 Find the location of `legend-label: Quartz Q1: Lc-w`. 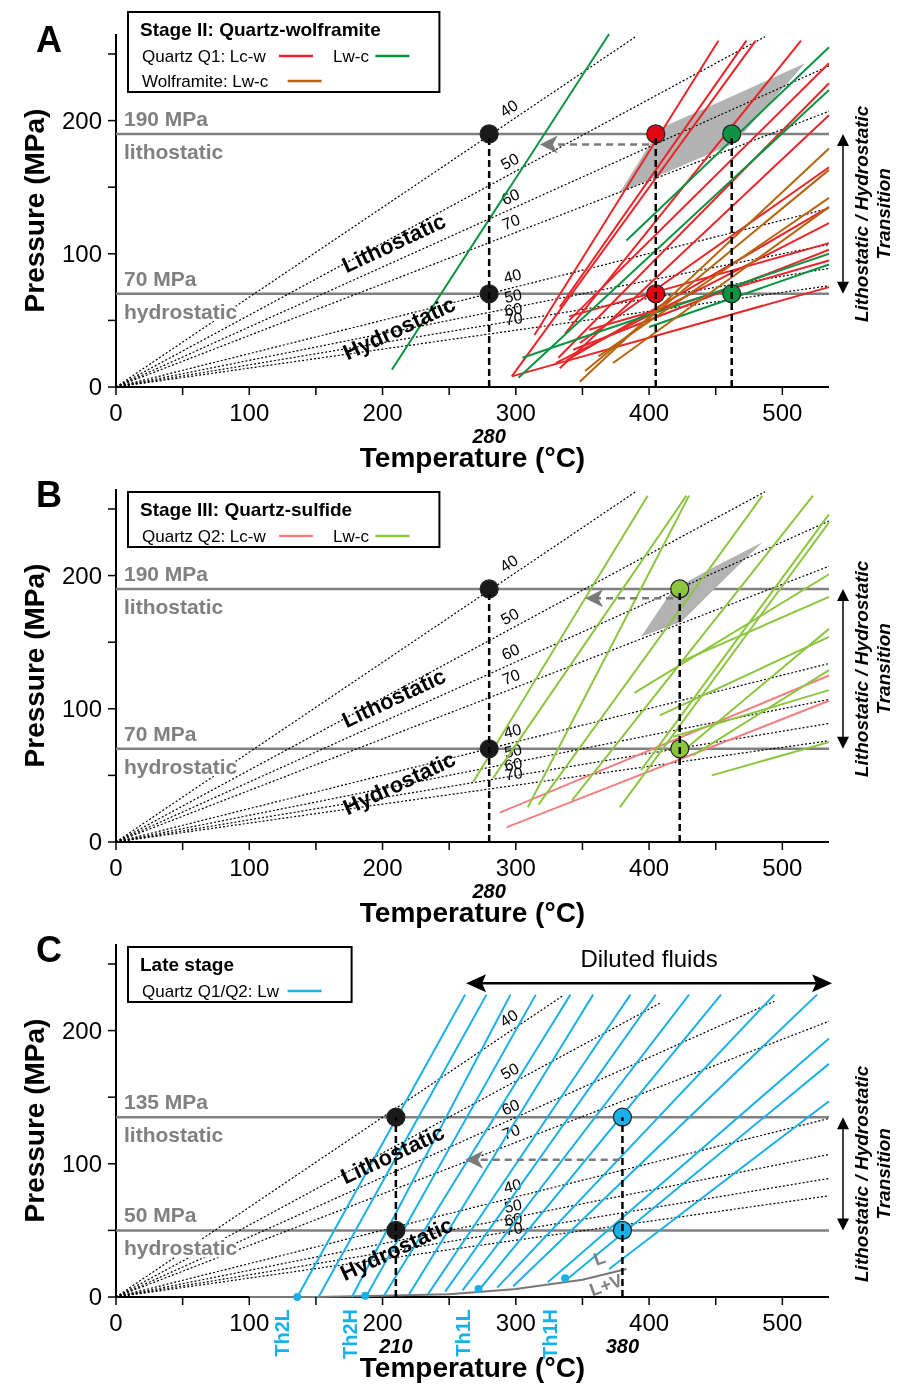

legend-label: Quartz Q1: Lc-w is located at coordinates (204, 56).